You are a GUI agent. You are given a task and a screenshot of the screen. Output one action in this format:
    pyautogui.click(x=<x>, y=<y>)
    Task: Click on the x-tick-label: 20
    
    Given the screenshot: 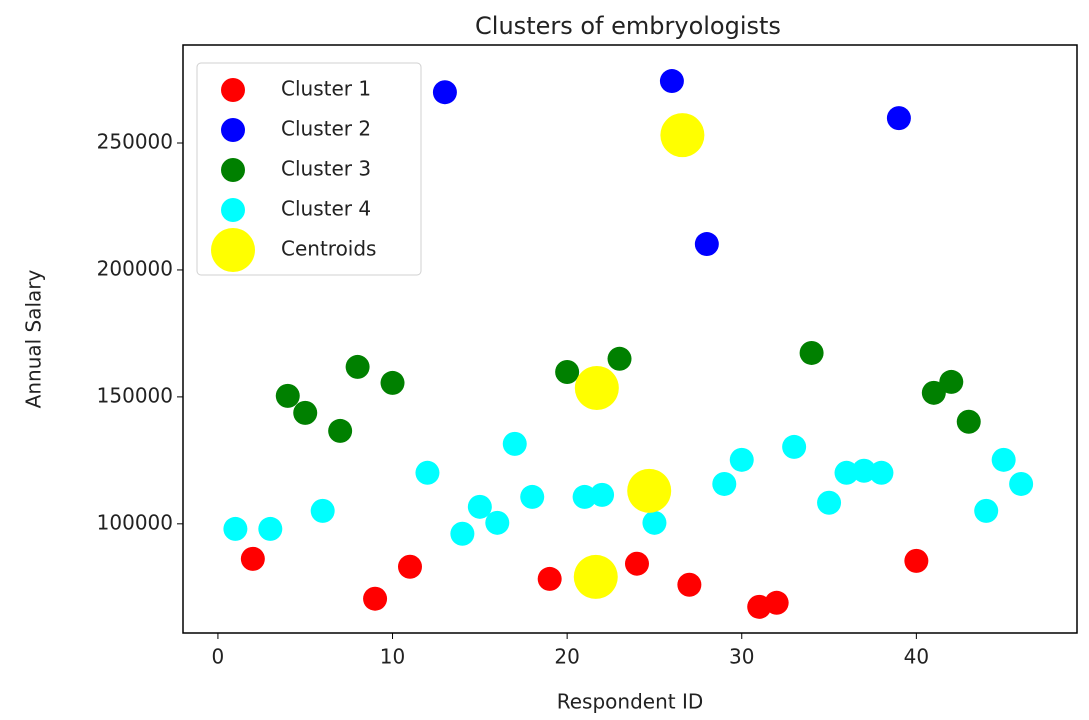 What is the action you would take?
    pyautogui.click(x=566, y=657)
    